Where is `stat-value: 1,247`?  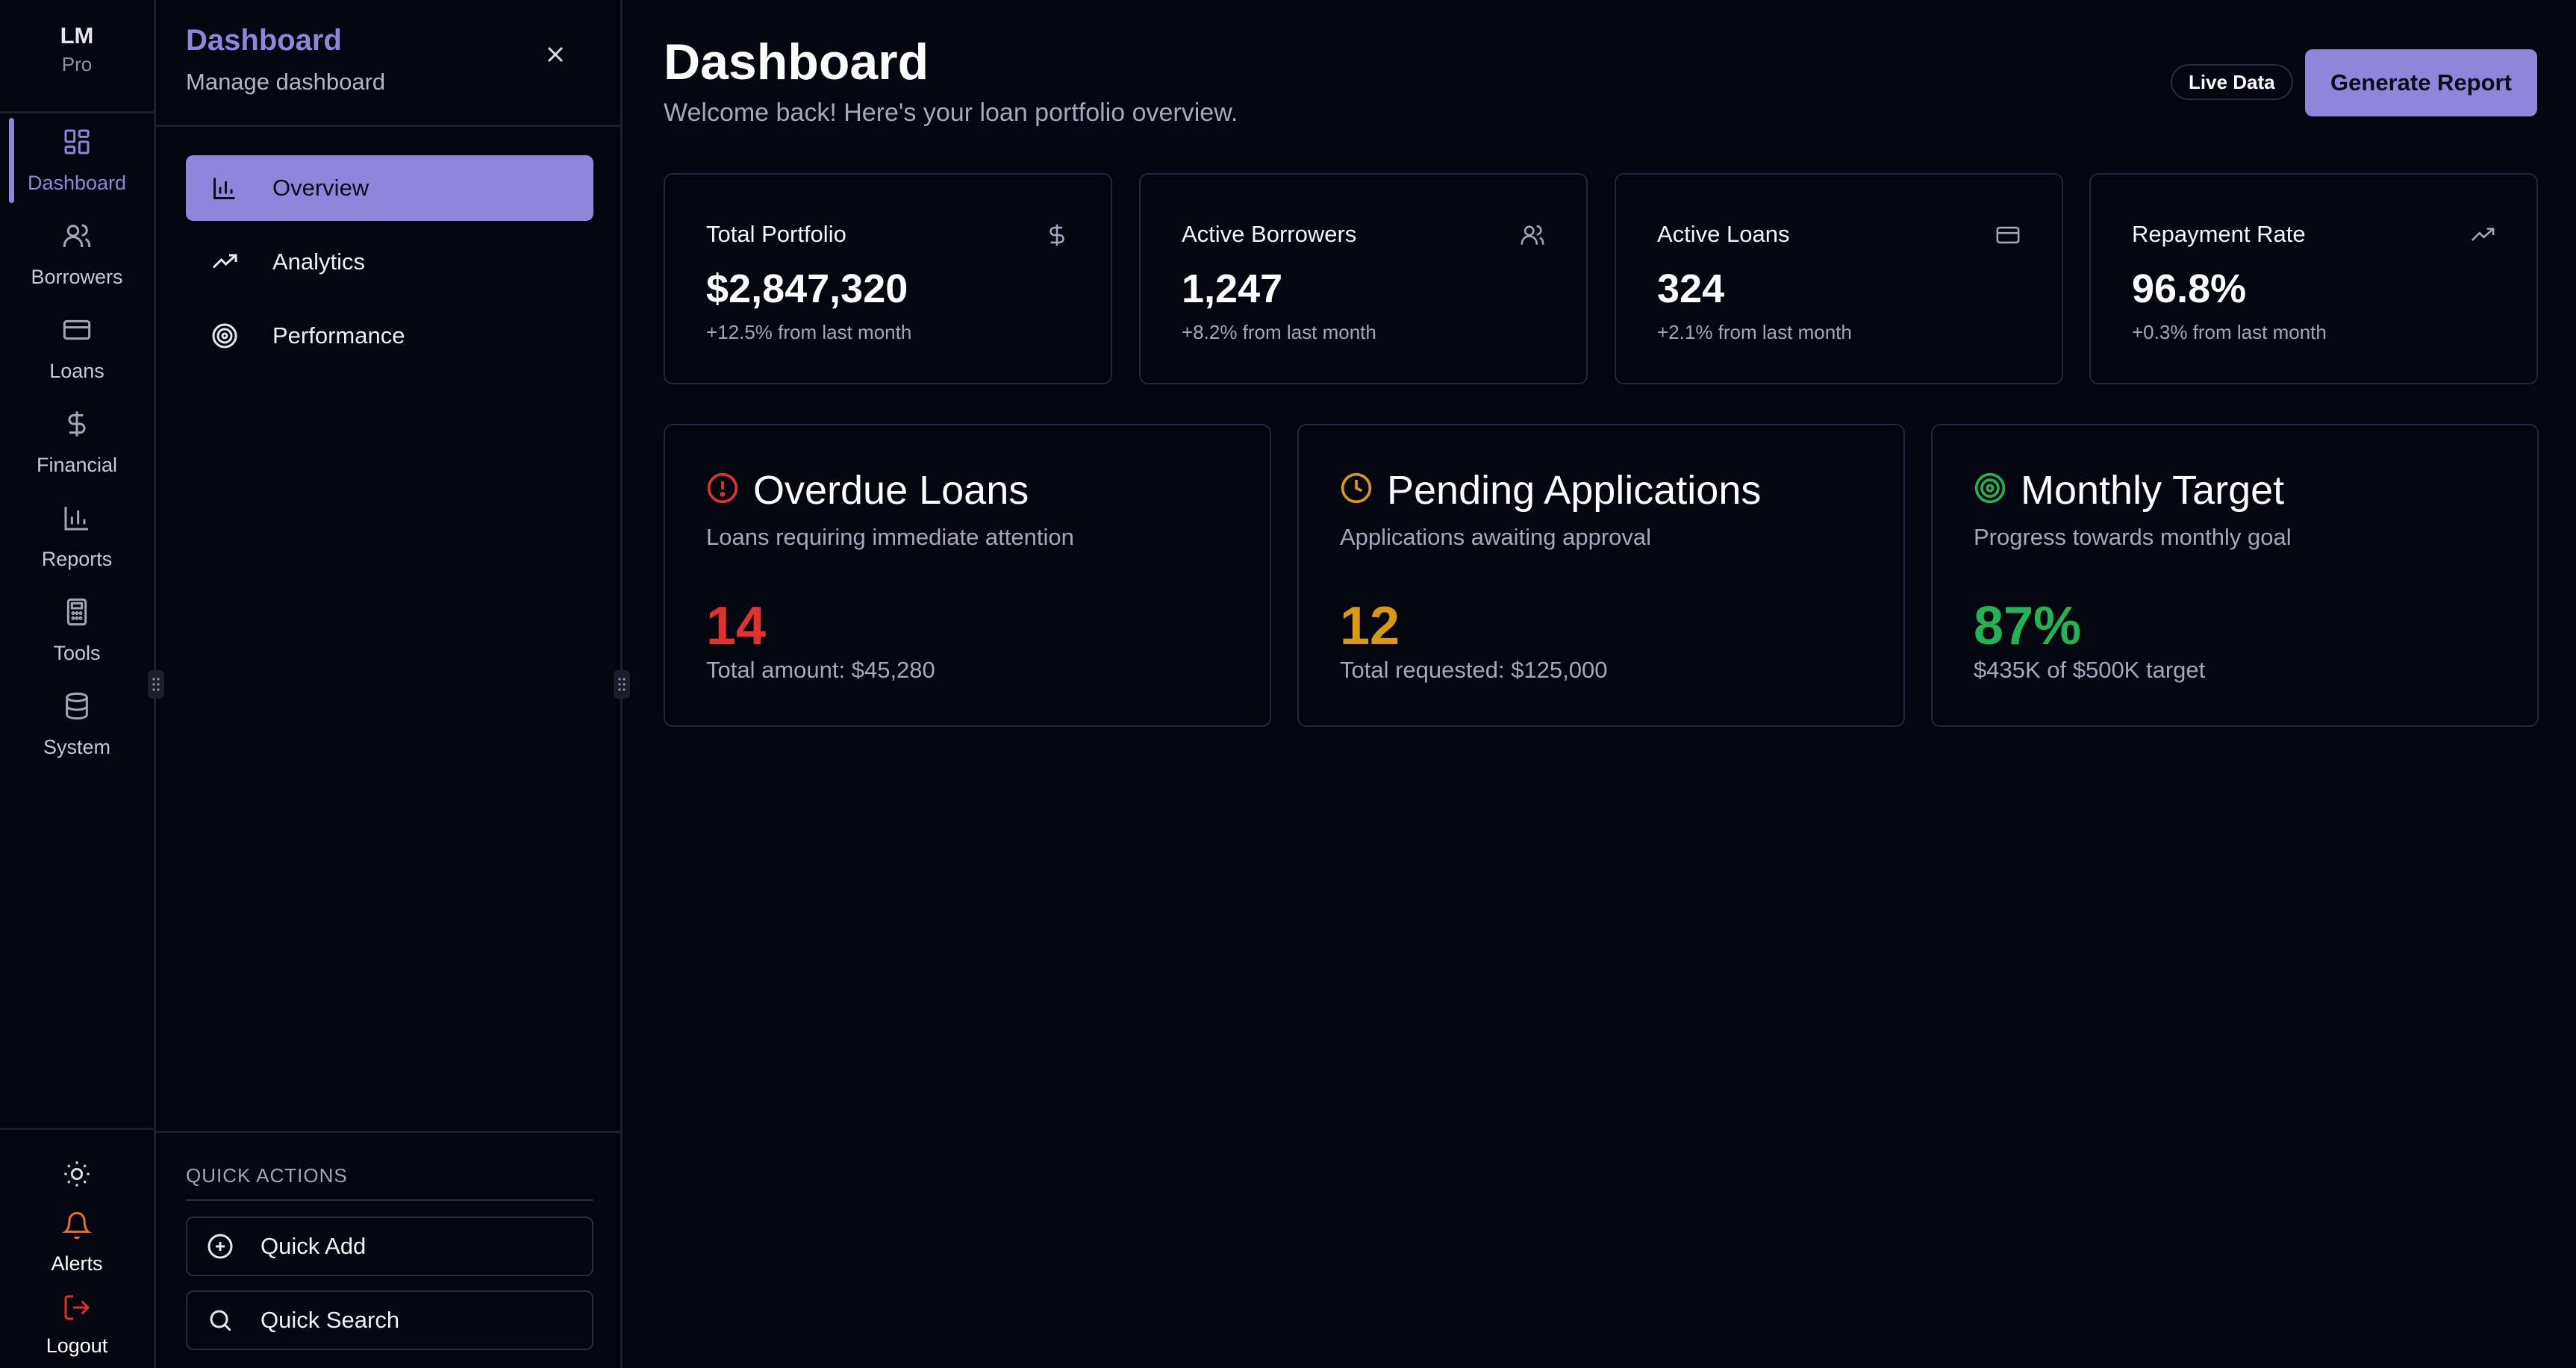
stat-value: 1,247 is located at coordinates (1232, 288).